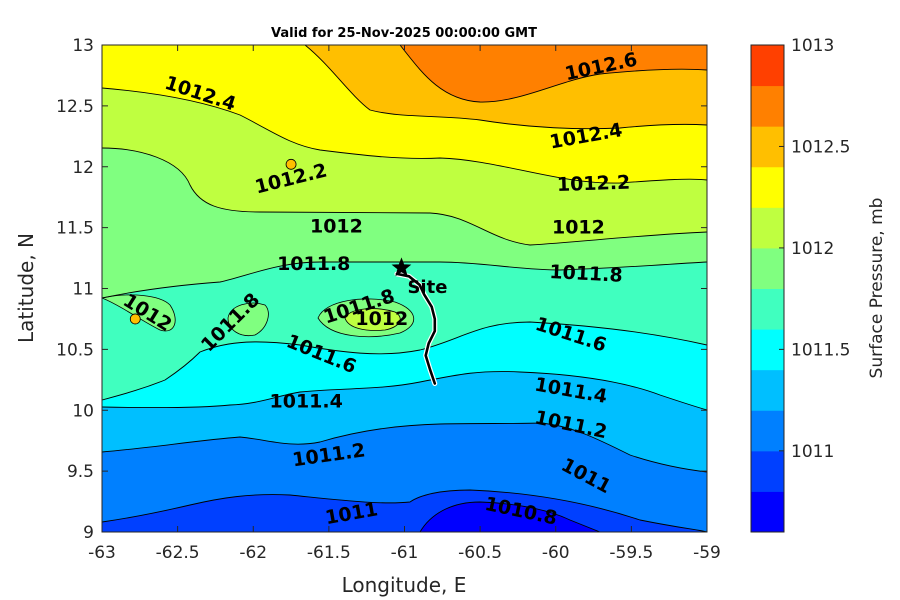  I want to click on x-tick-label: -63, so click(102, 553).